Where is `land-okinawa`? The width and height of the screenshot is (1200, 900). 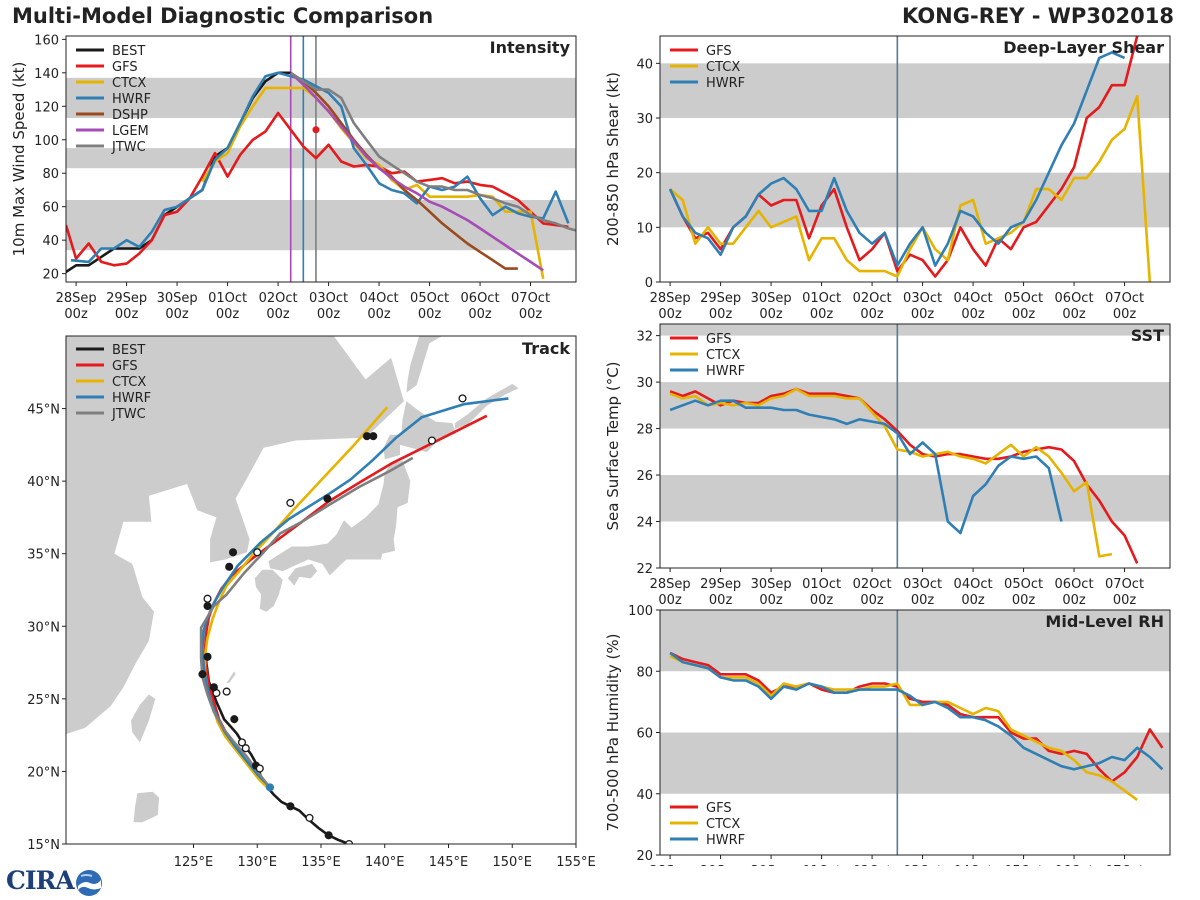 land-okinawa is located at coordinates (231, 677).